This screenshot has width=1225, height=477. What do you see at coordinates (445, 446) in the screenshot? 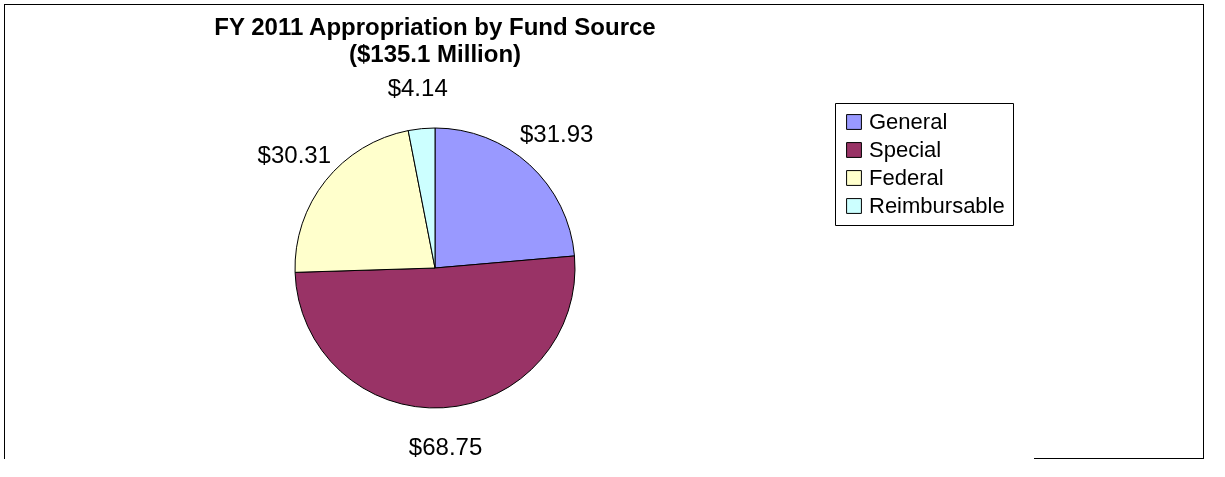
I see `data-label: $68.75` at bounding box center [445, 446].